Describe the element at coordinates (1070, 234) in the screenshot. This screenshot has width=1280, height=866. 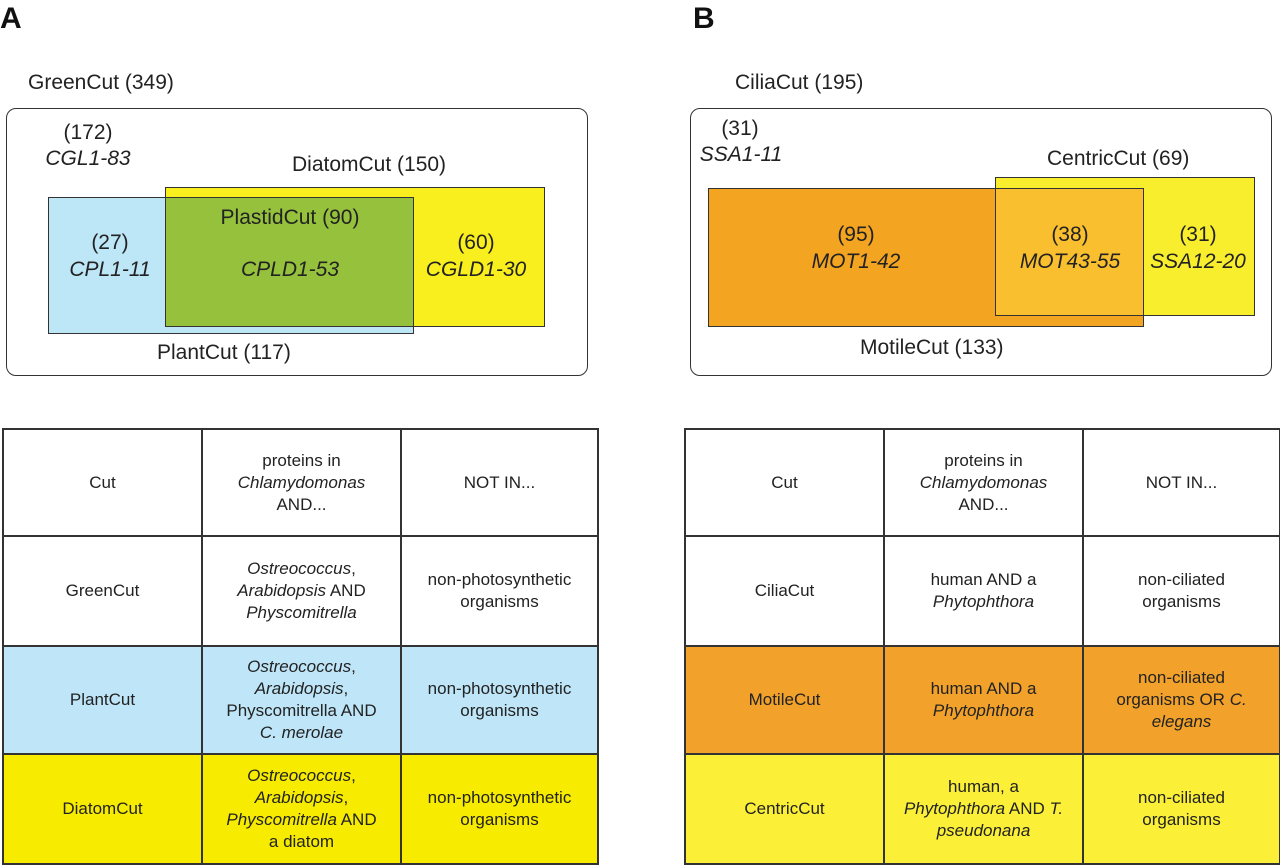
I see `overlap-count: (38)` at that location.